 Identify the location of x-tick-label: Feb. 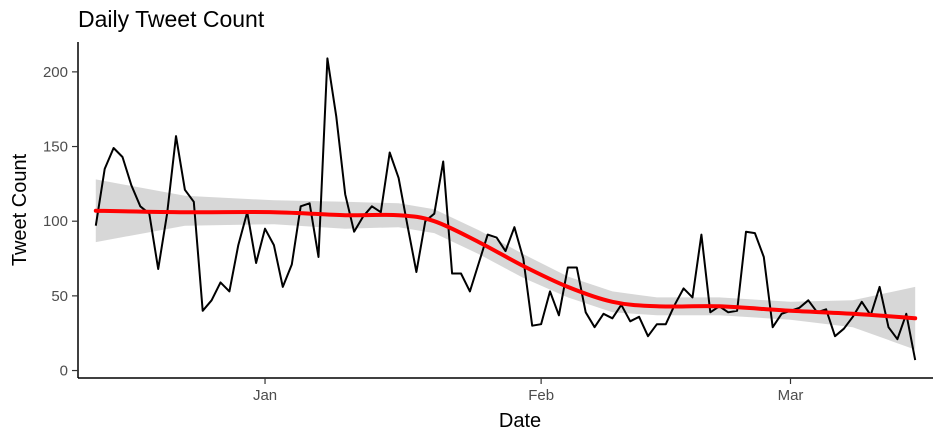
(541, 395).